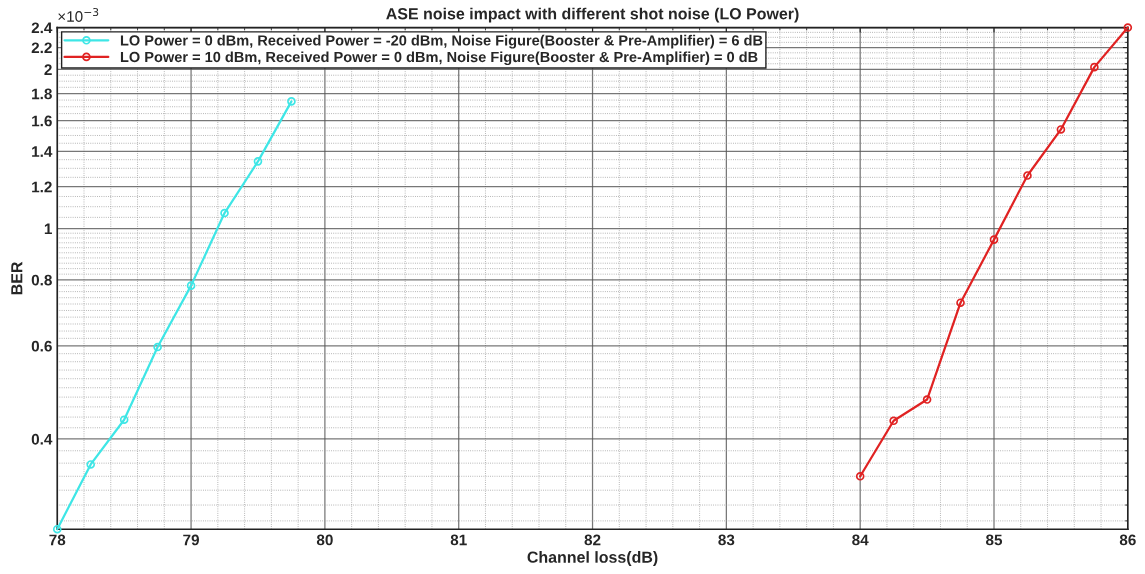 Image resolution: width=1145 pixels, height=574 pixels. I want to click on y-tick-label: 0.6, so click(41, 346).